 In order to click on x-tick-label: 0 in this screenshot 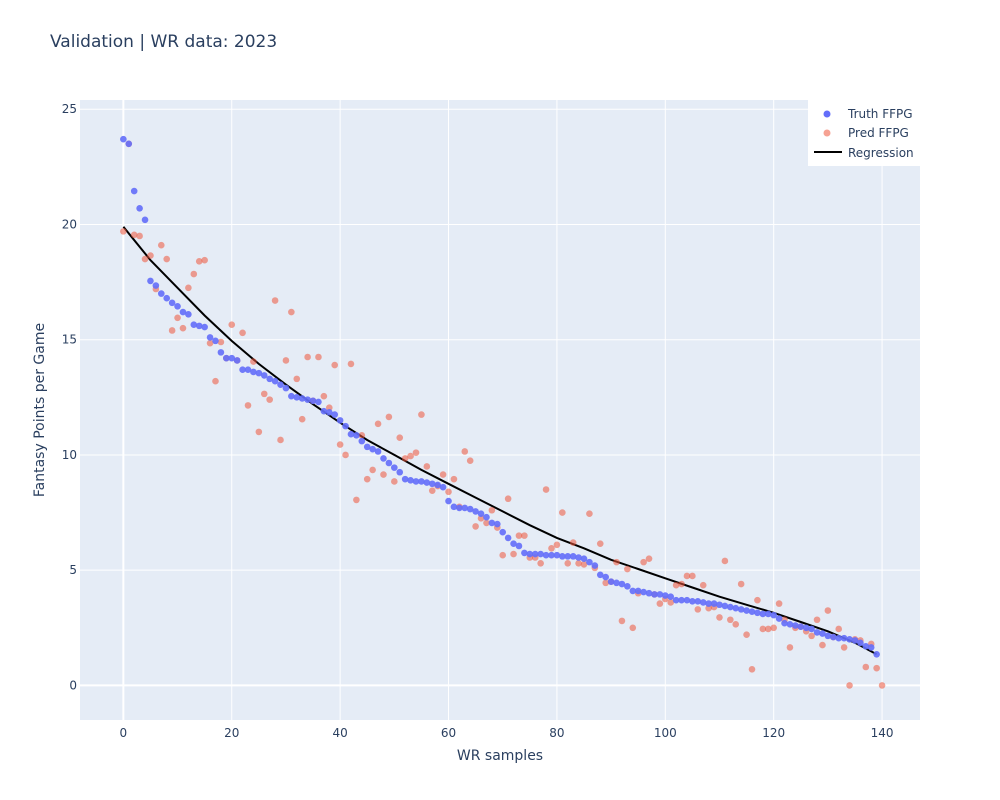, I will do `click(124, 733)`.